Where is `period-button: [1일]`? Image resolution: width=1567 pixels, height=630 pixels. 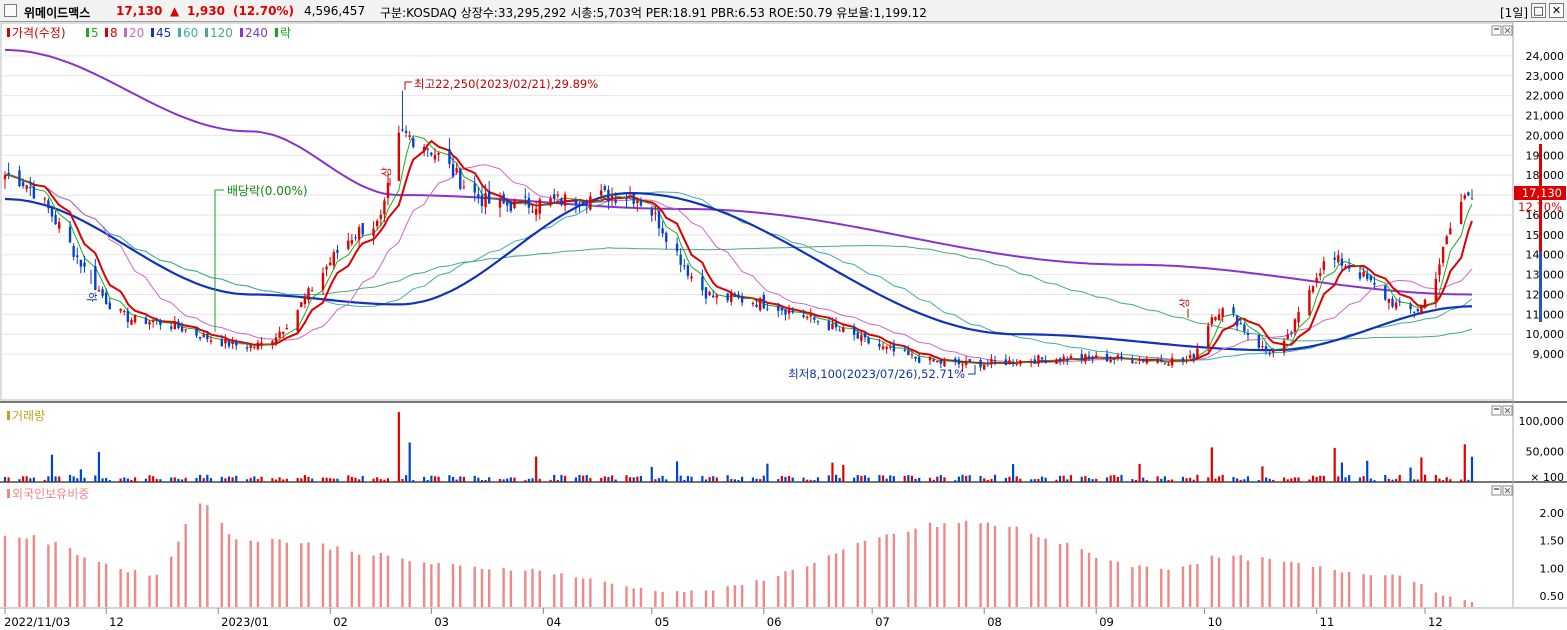
period-button: [1일] is located at coordinates (1514, 13).